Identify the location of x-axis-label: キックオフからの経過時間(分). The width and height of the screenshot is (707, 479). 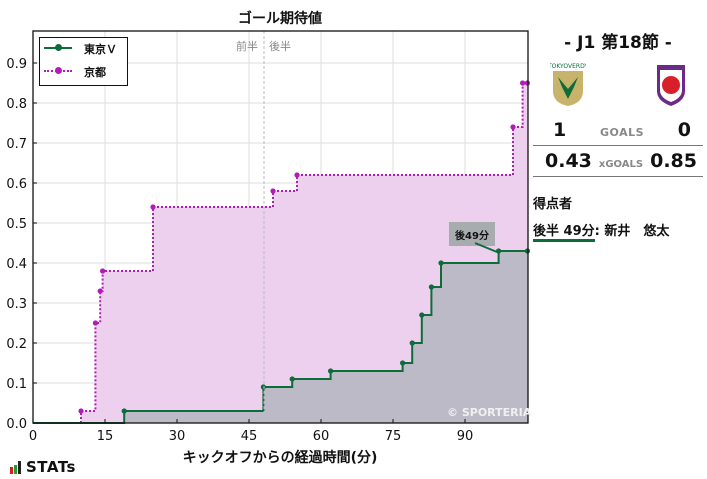
(280, 458).